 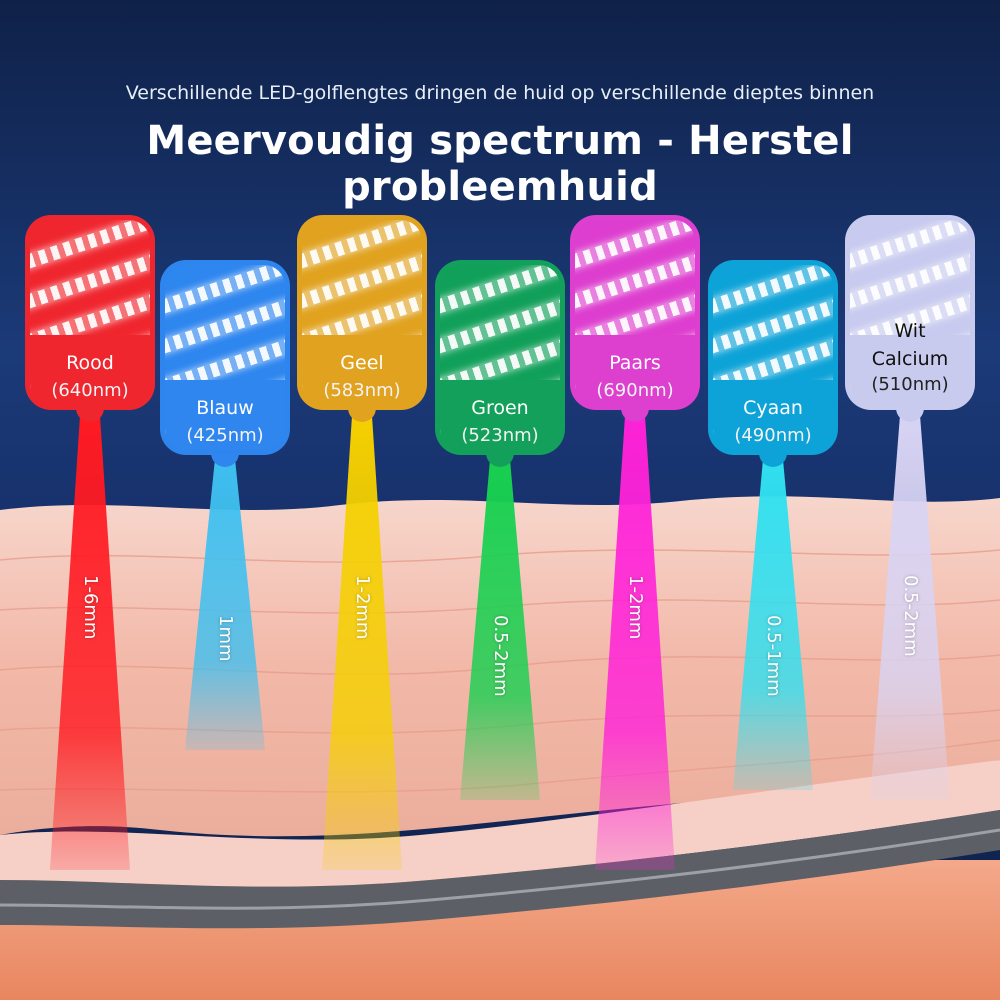 I want to click on light-card-cyaan: Cyaan (490nm), so click(x=773, y=357).